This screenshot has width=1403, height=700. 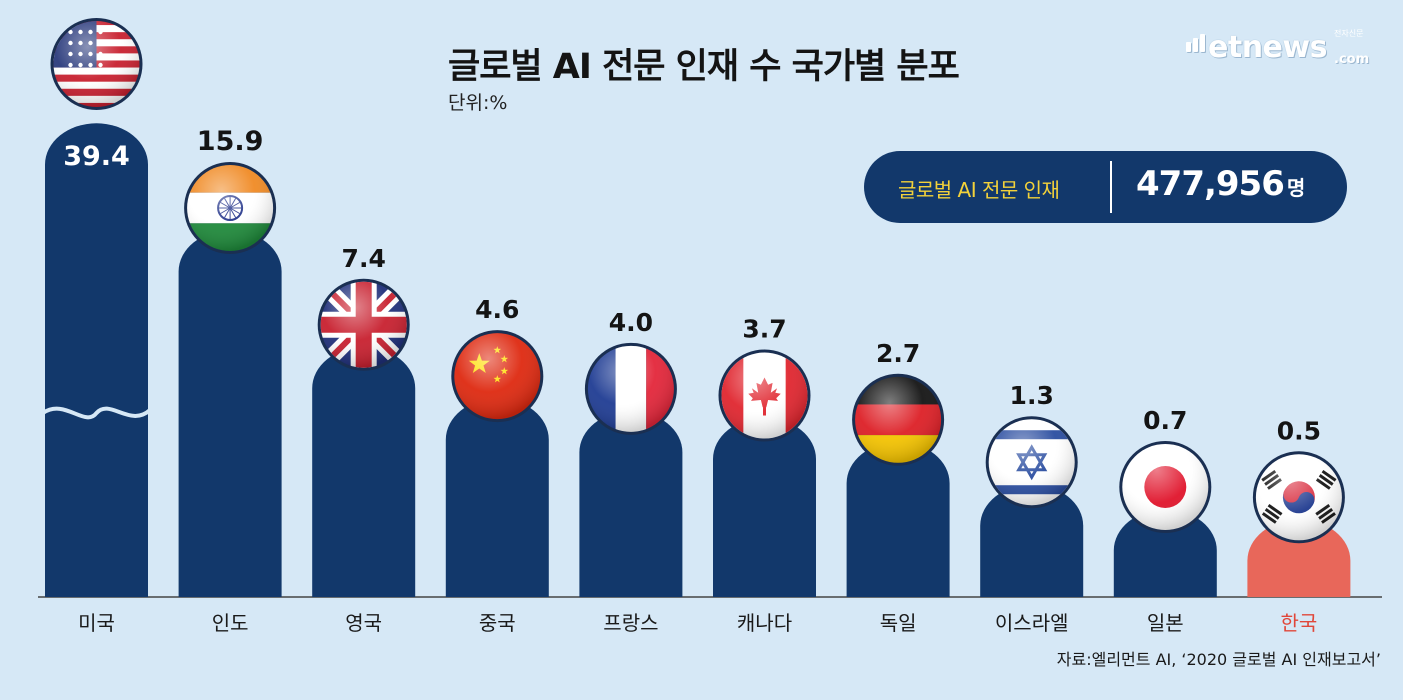 What do you see at coordinates (364, 258) in the screenshot?
I see `value-label-영국: 7.4` at bounding box center [364, 258].